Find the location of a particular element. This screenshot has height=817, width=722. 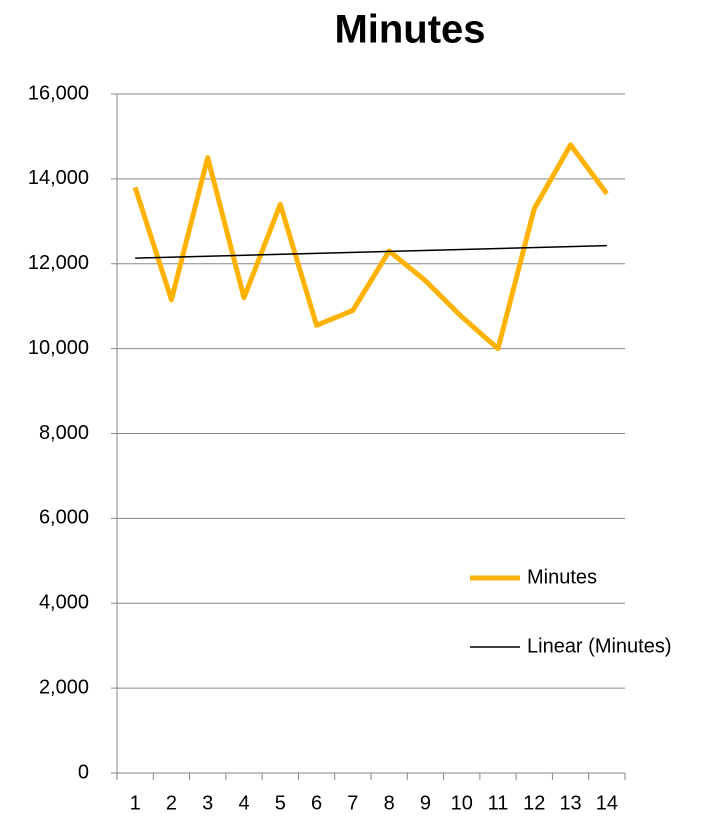

y-tick-label: 8,000 is located at coordinates (64, 433).